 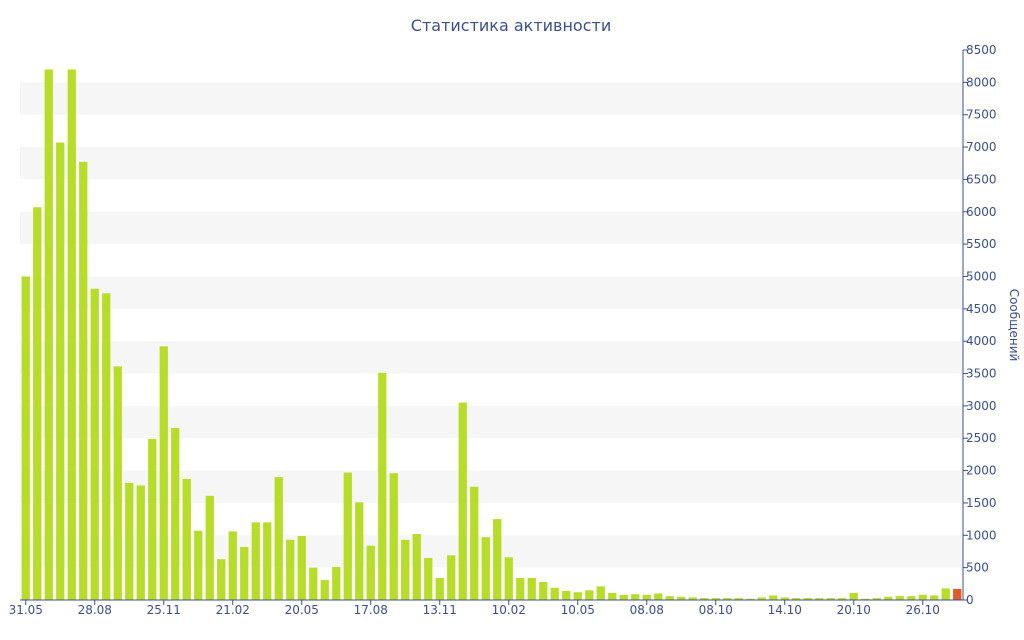 I want to click on x-tick-label: 08.08, so click(x=647, y=610).